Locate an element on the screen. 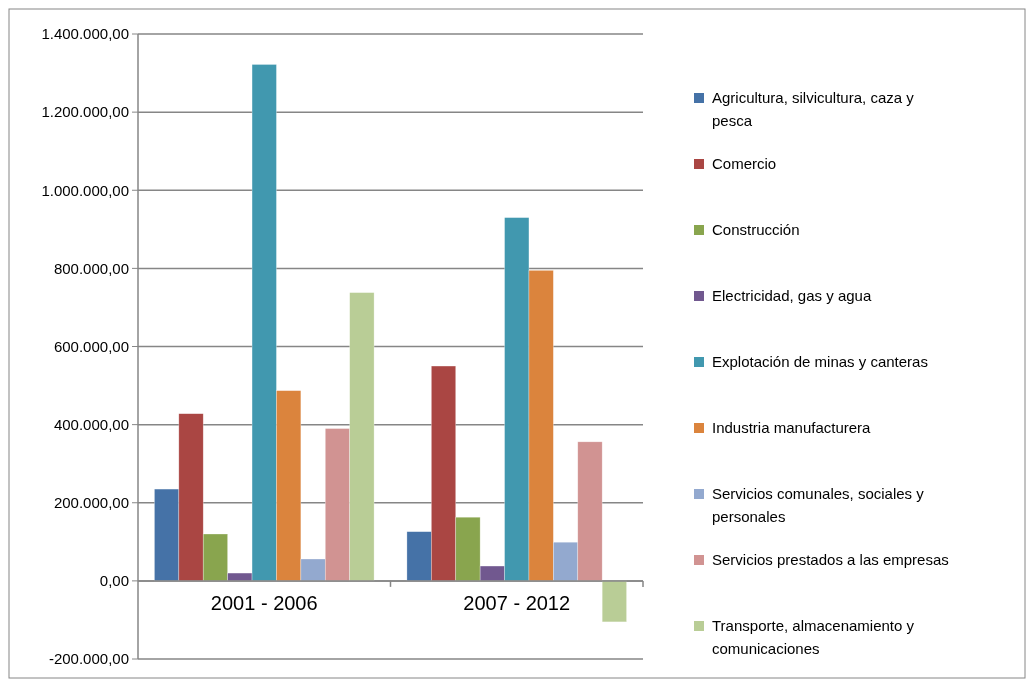 This screenshot has height=687, width=1034. legend-label: Agricultura, silvicultura, caza y pesca is located at coordinates (813, 109).